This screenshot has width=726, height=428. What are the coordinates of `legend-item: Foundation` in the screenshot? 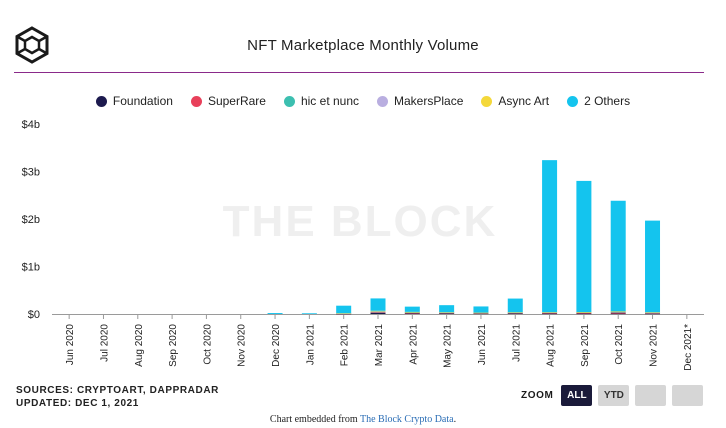 It's located at (134, 101).